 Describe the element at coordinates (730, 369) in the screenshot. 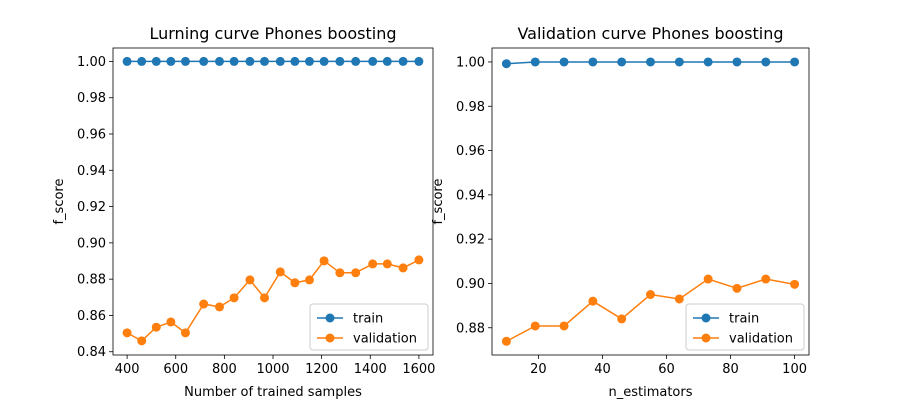

I see `x-tick-label: 80` at that location.